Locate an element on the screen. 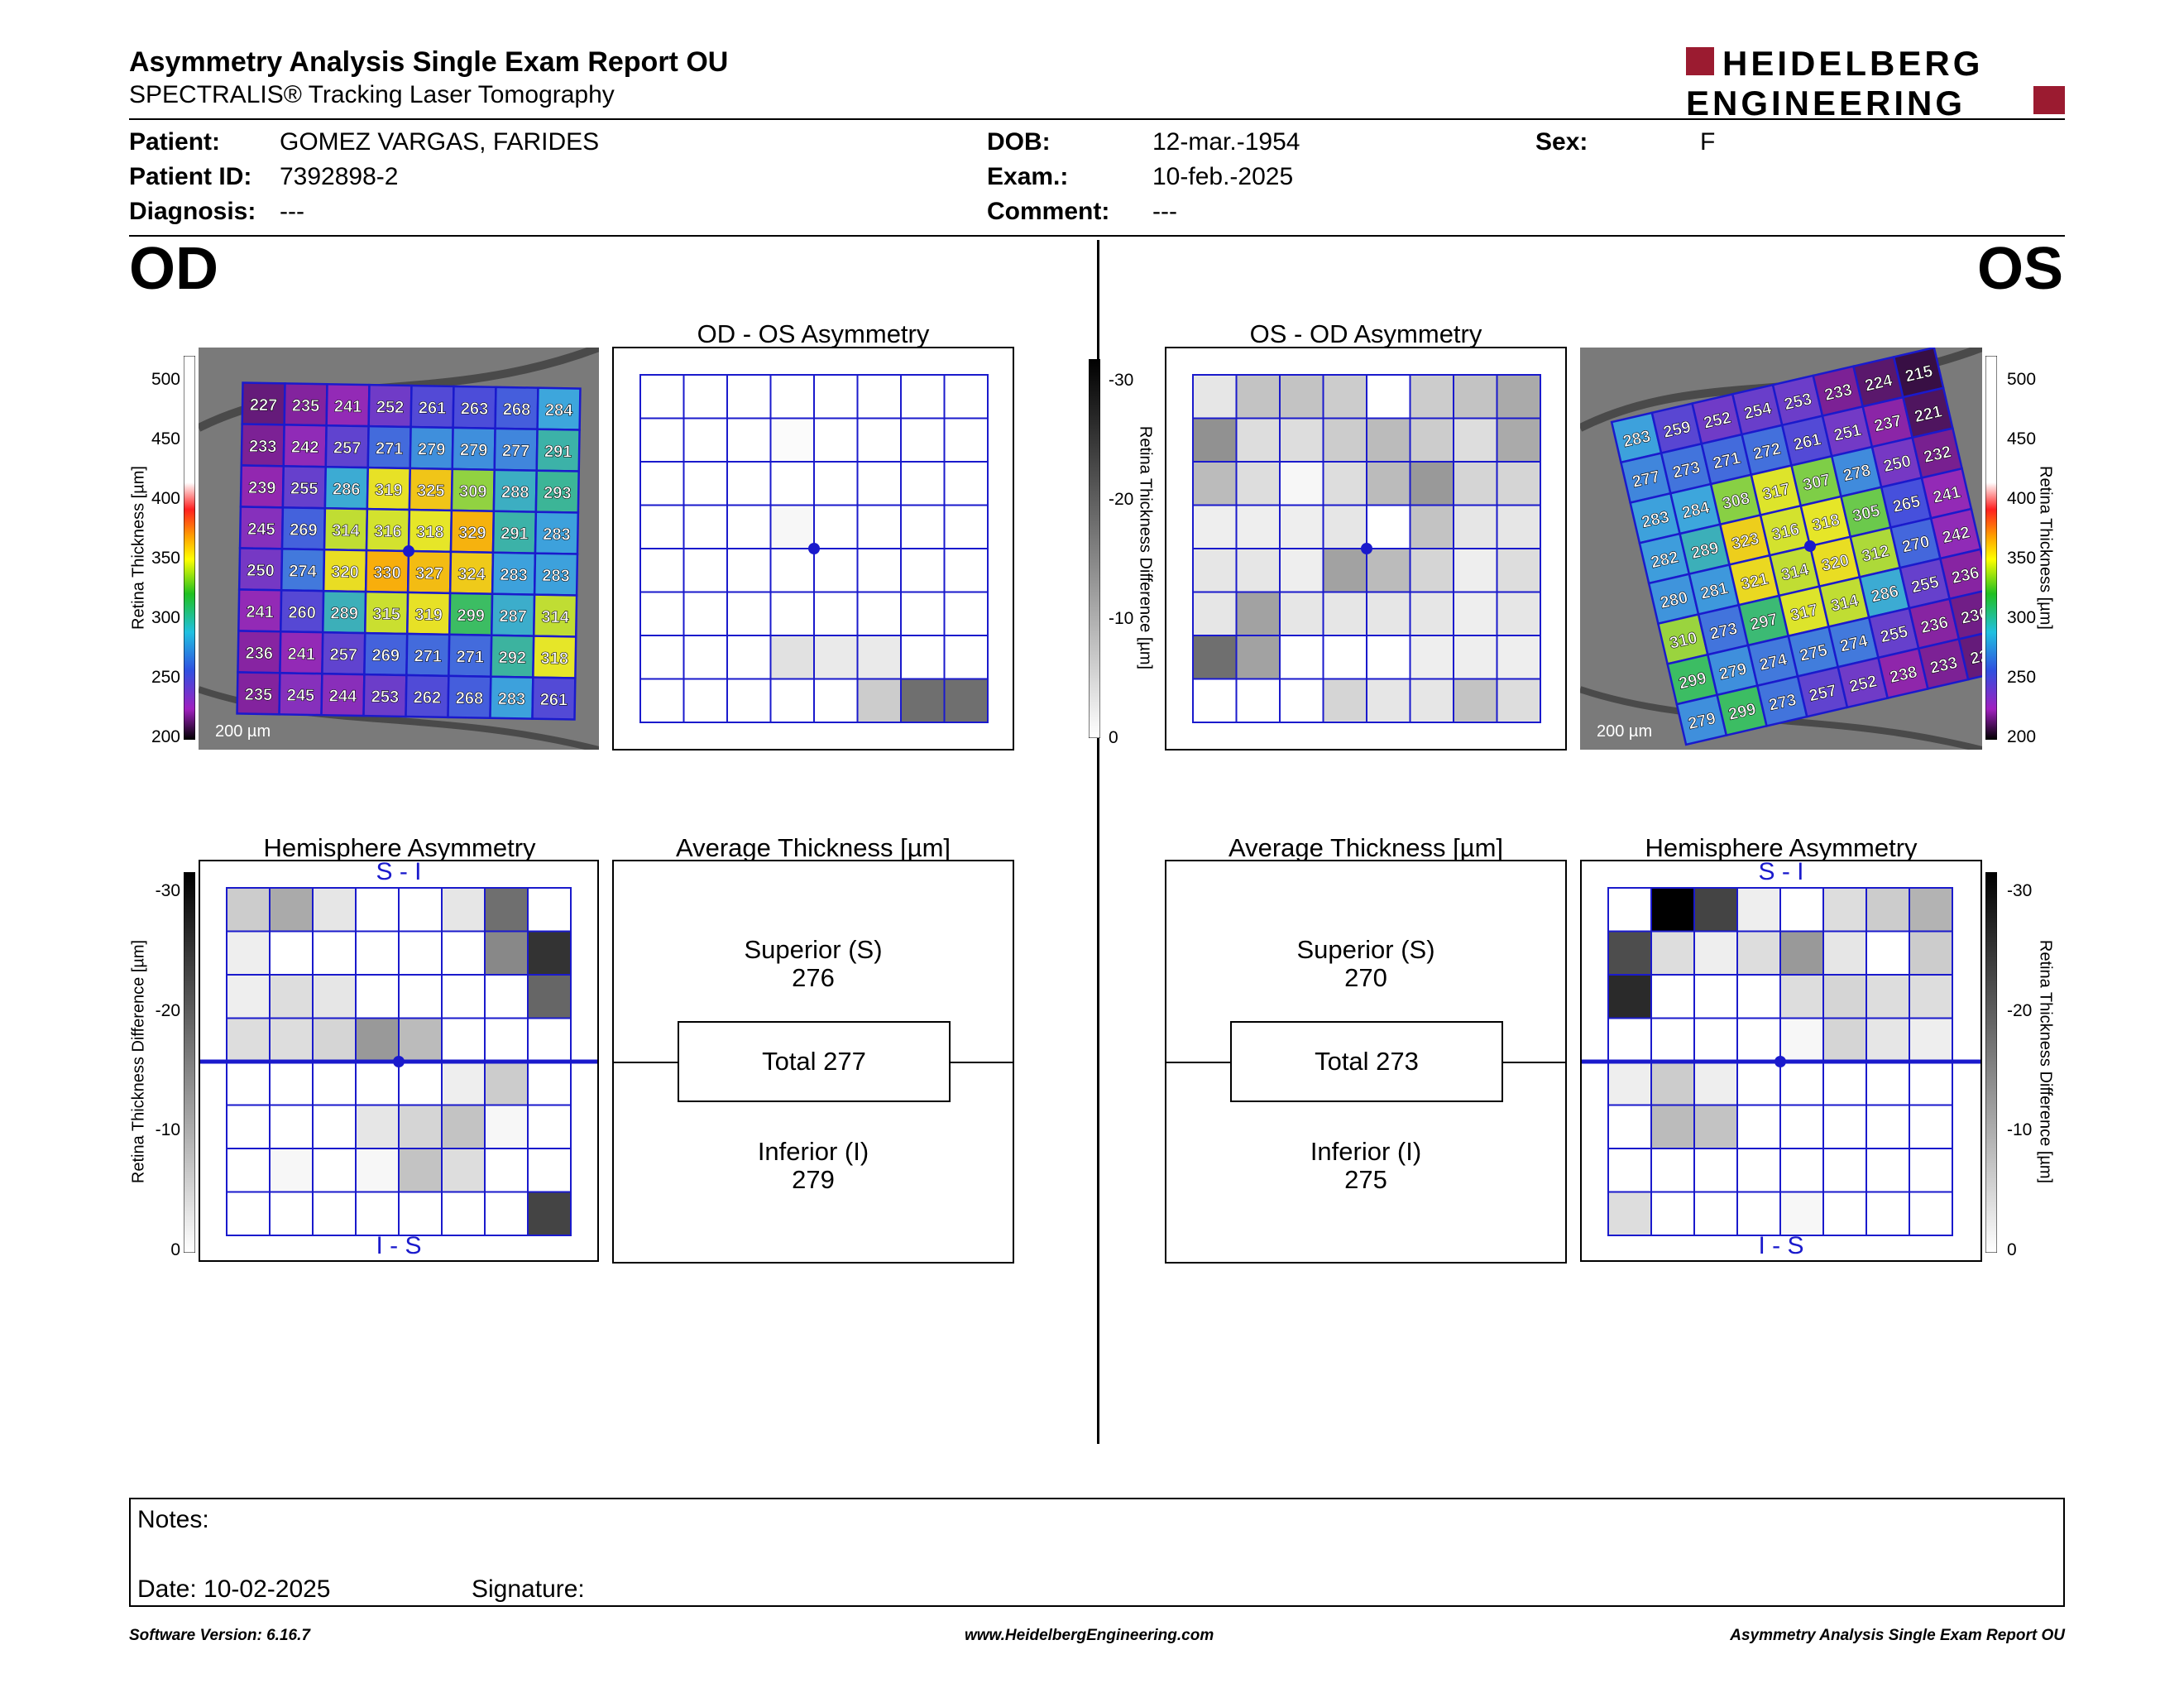 The width and height of the screenshot is (2184, 1688). website-link: www.HeidelbergEngineering.com is located at coordinates (1089, 1635).